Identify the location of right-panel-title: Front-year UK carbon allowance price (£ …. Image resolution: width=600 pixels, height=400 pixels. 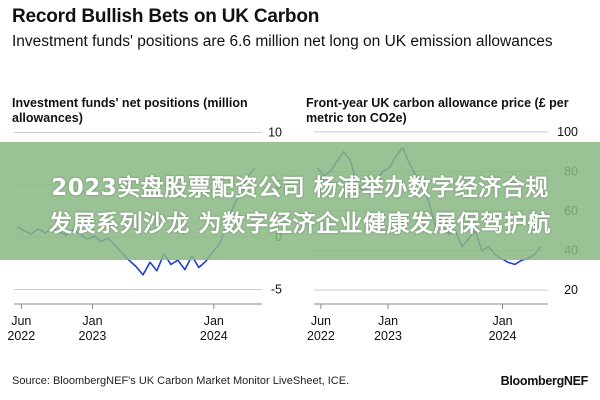
(437, 110).